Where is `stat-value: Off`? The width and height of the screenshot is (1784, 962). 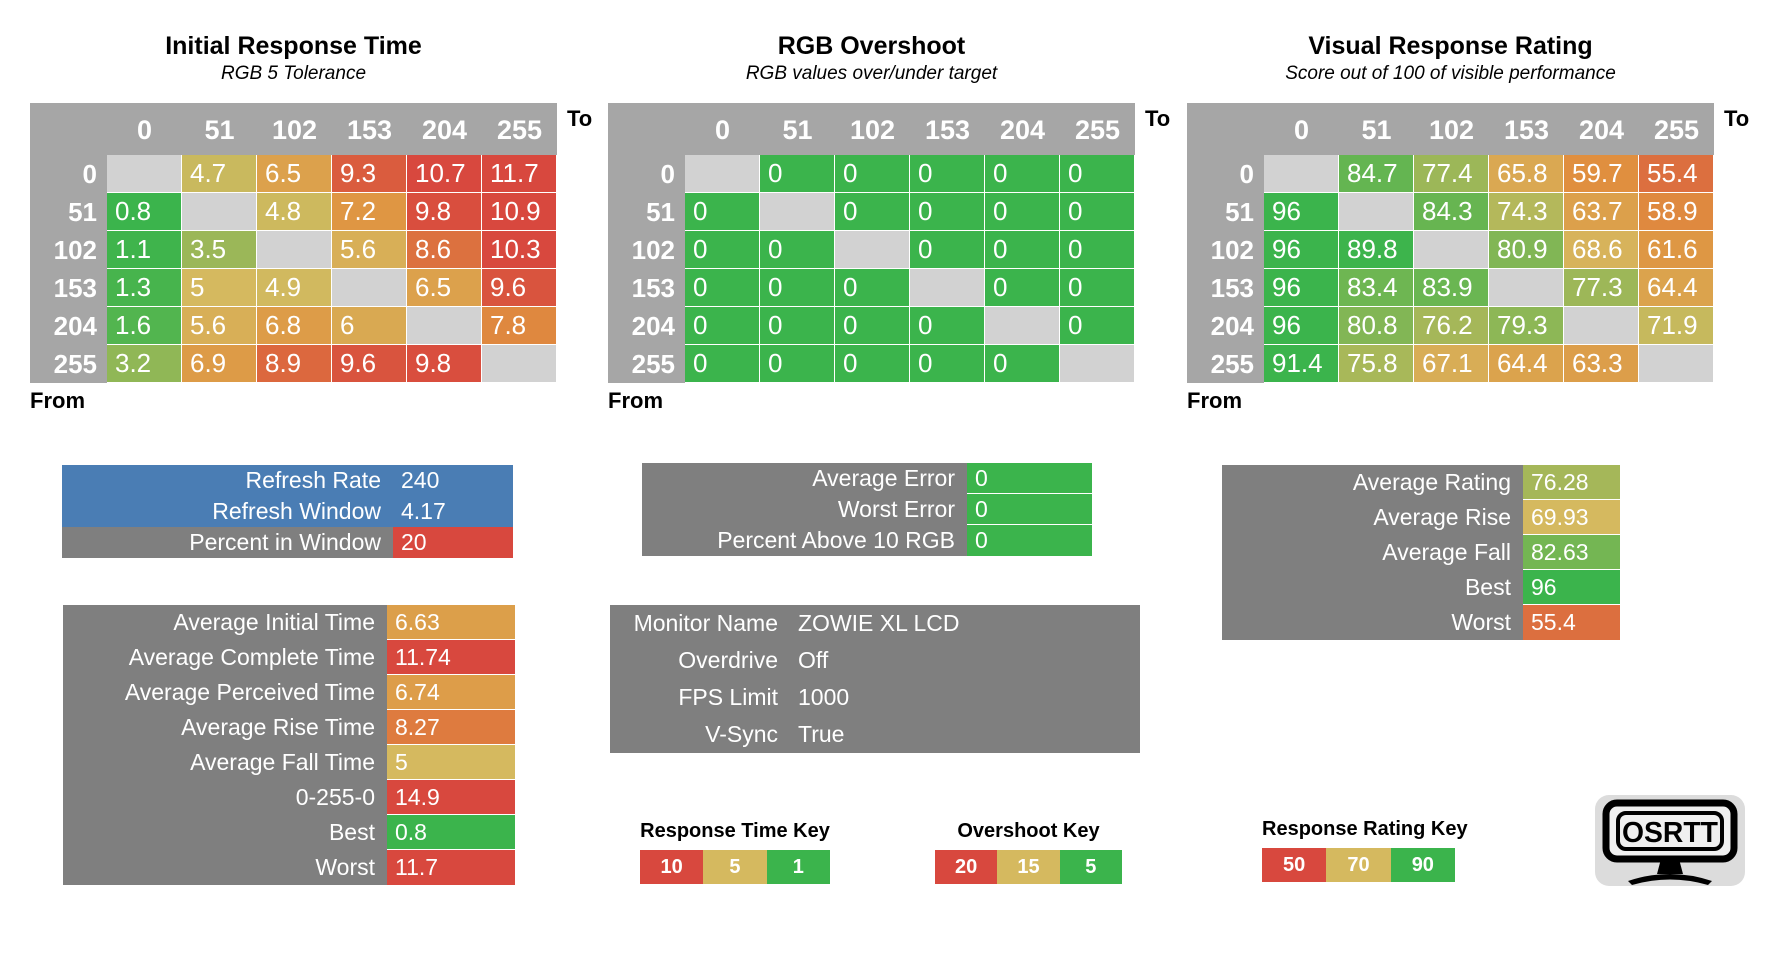 stat-value: Off is located at coordinates (965, 660).